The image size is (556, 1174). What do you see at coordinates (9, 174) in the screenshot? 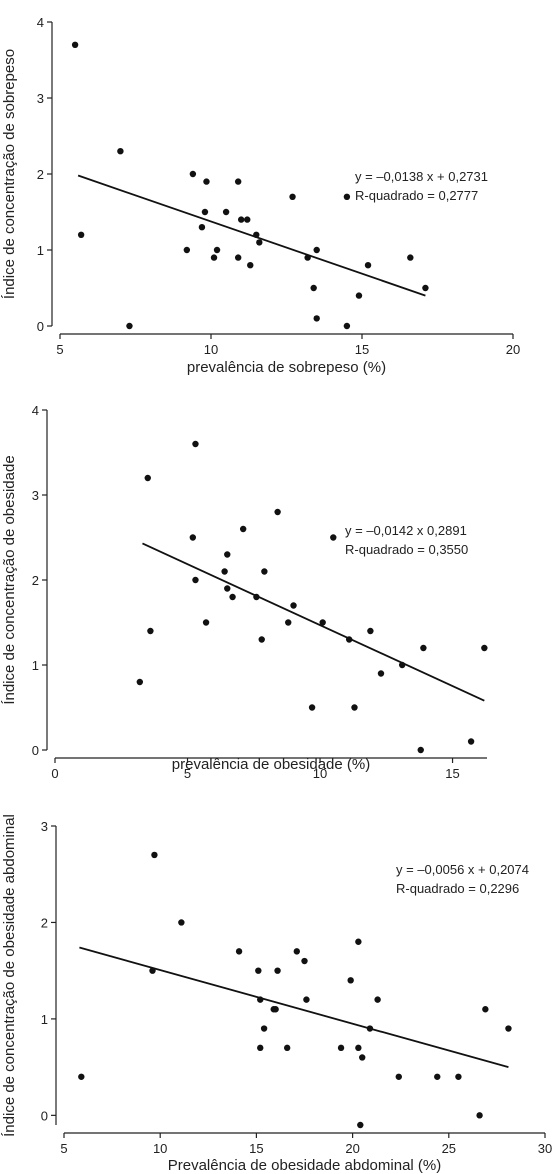
I see `y-axis-title: Índice de concentração de sobrepeso` at bounding box center [9, 174].